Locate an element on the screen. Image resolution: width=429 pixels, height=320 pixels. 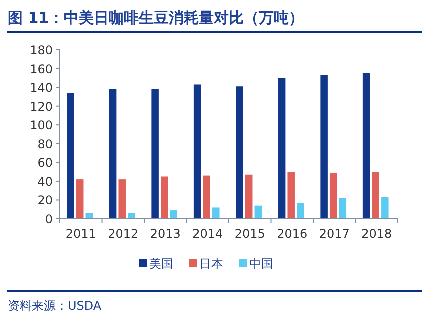
y-tick-label: 180 is located at coordinates (41, 51).